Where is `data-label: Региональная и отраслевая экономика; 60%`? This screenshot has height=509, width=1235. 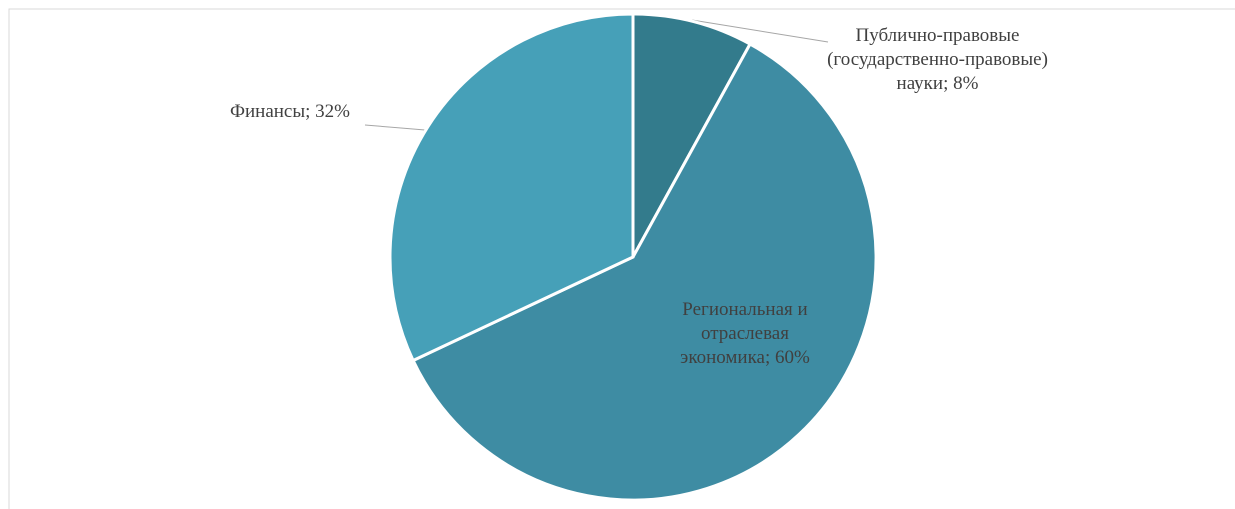
data-label: Региональная и отраслевая экономика; 60% is located at coordinates (745, 333).